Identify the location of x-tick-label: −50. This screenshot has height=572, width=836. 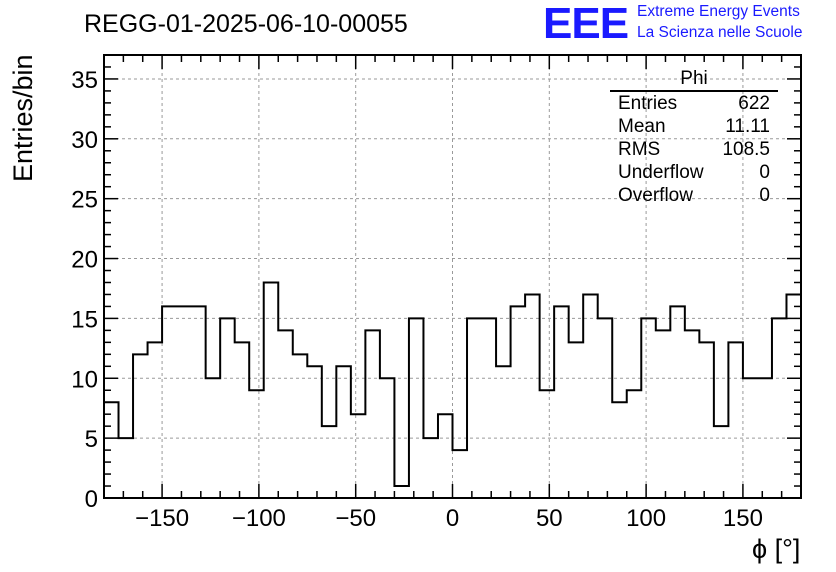
(355, 518).